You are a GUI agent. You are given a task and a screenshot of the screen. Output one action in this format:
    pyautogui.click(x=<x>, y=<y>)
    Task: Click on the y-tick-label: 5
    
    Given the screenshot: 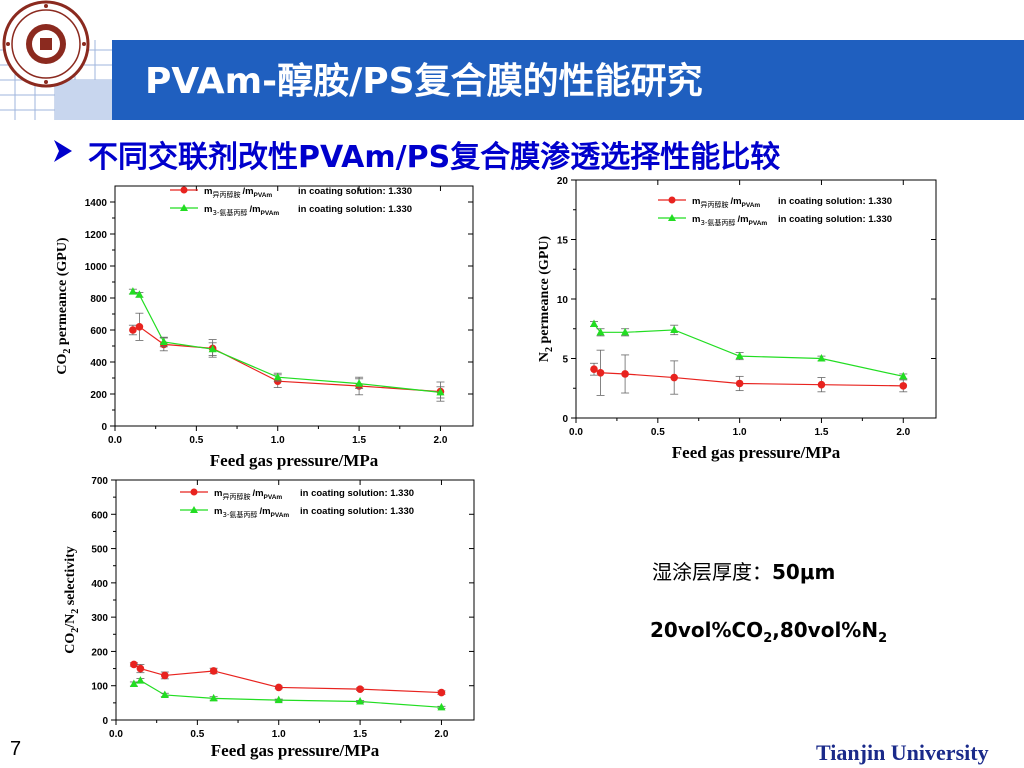 What is the action you would take?
    pyautogui.click(x=565, y=360)
    